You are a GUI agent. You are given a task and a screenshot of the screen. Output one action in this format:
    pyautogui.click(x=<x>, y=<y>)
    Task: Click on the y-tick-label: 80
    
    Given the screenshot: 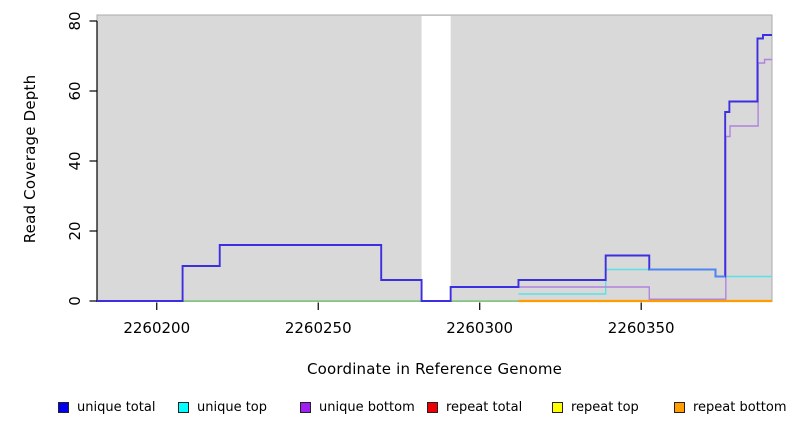 What is the action you would take?
    pyautogui.click(x=75, y=20)
    